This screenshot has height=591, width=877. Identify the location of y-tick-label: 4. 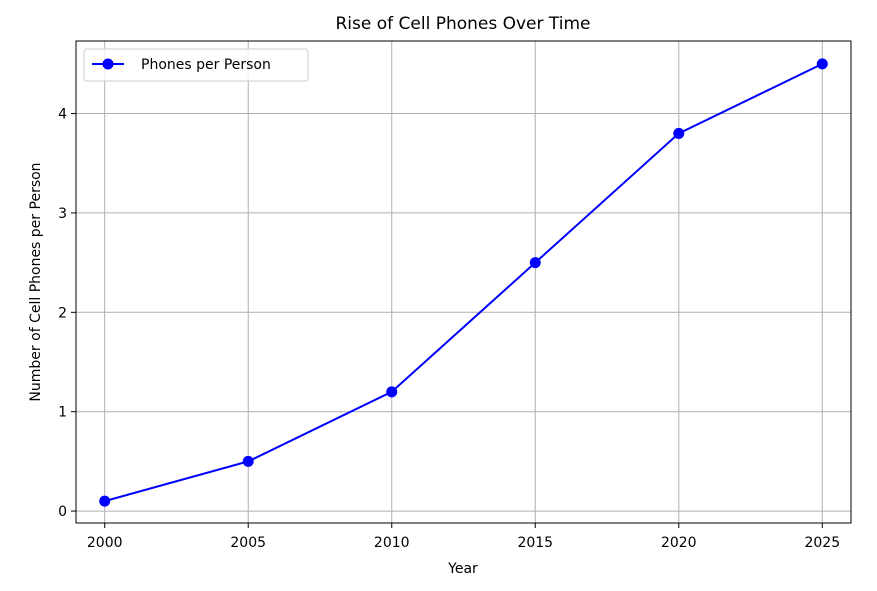
(62, 115).